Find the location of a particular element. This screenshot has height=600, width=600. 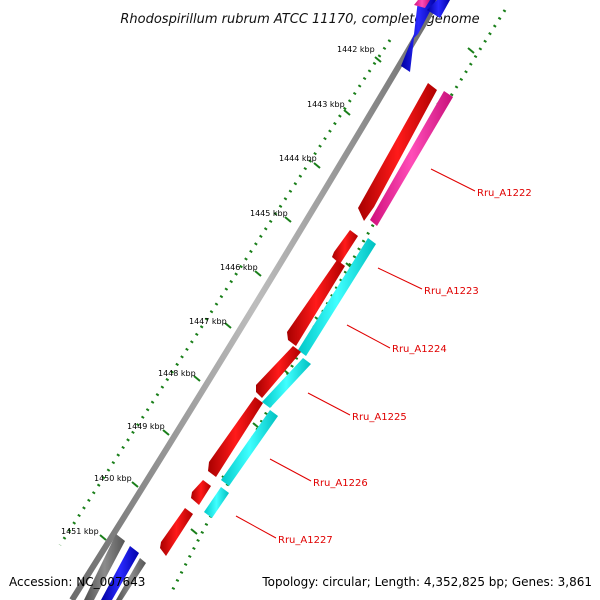

accession-text: Accession: NC_007643 is located at coordinates (77, 582).